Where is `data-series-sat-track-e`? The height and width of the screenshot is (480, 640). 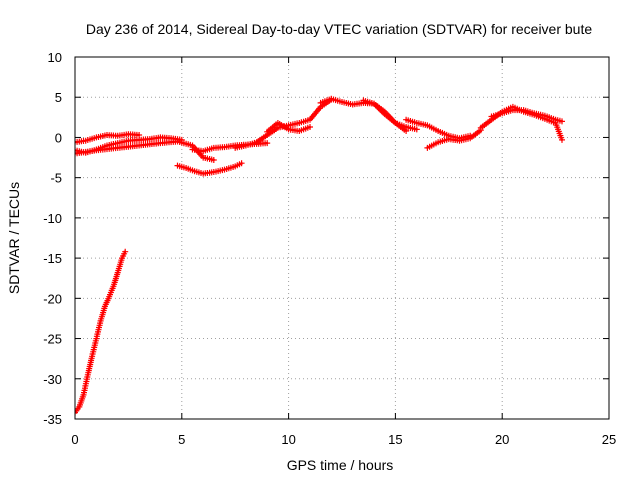 data-series-sat-track-e is located at coordinates (209, 168).